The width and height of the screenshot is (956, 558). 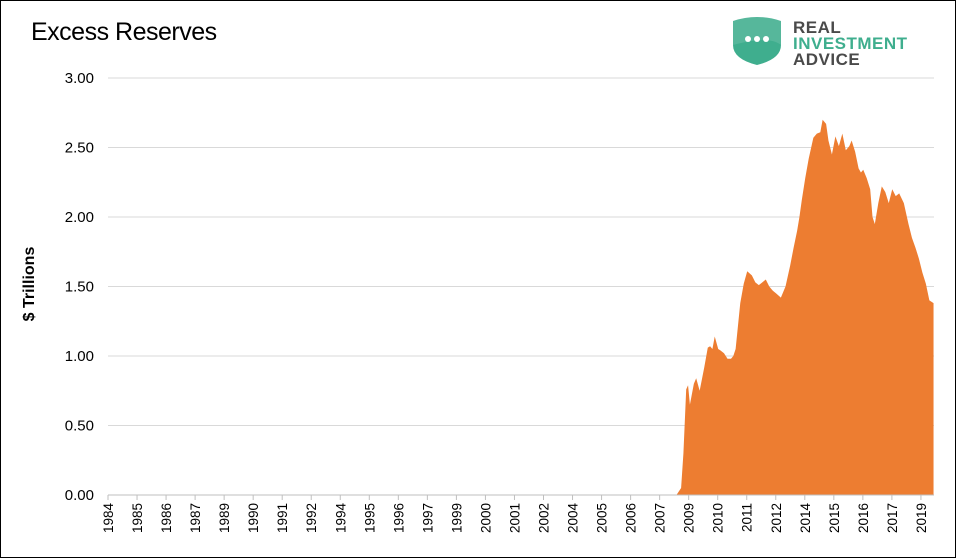 I want to click on x-tick-label: 1995, so click(x=369, y=518).